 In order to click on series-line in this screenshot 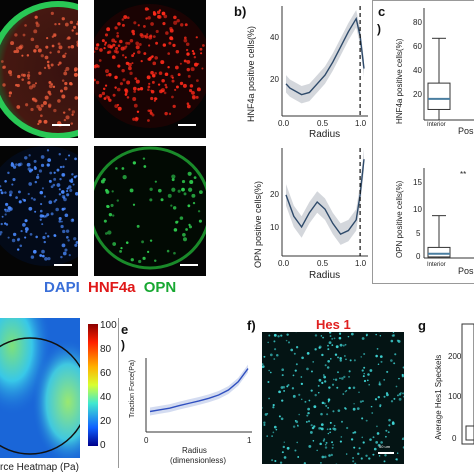, I will do `click(325, 197)`.